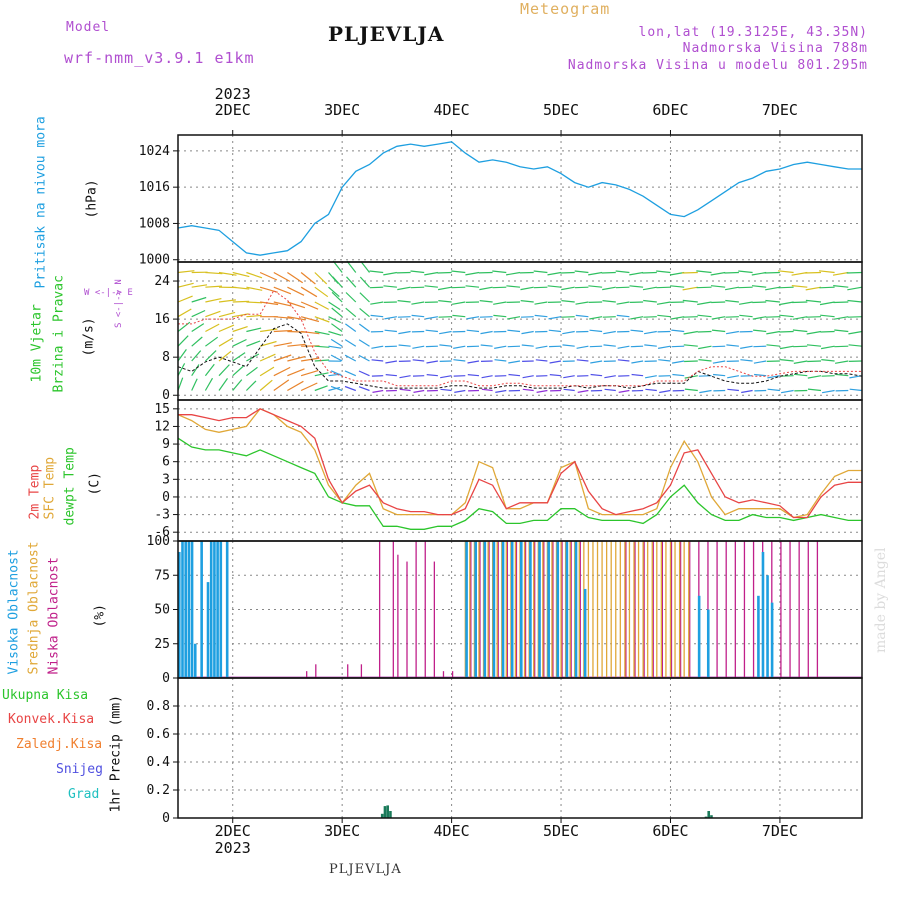 The width and height of the screenshot is (900, 900). What do you see at coordinates (162, 281) in the screenshot?
I see `wind-tick-label: 24` at bounding box center [162, 281].